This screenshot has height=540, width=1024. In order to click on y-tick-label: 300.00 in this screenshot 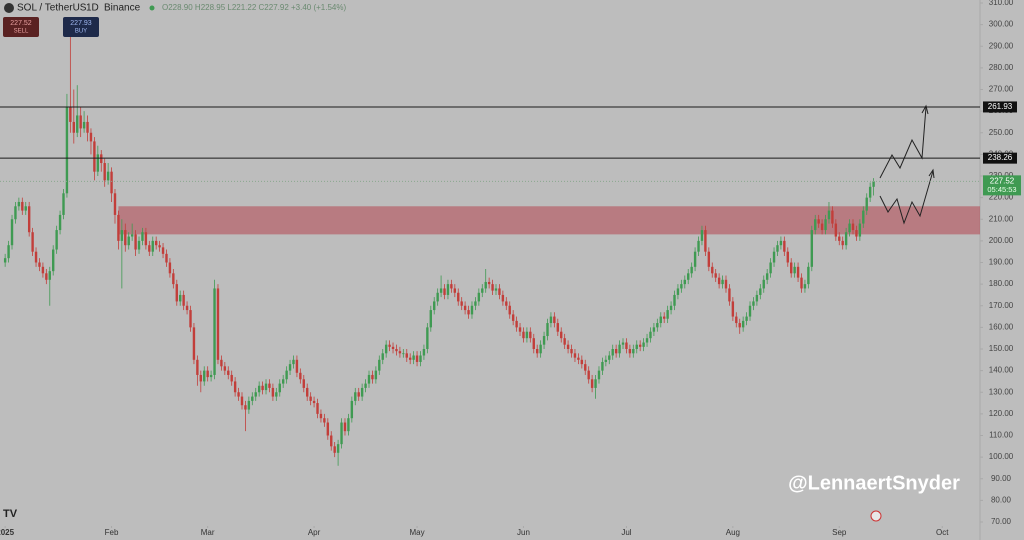, I will do `click(1001, 24)`.